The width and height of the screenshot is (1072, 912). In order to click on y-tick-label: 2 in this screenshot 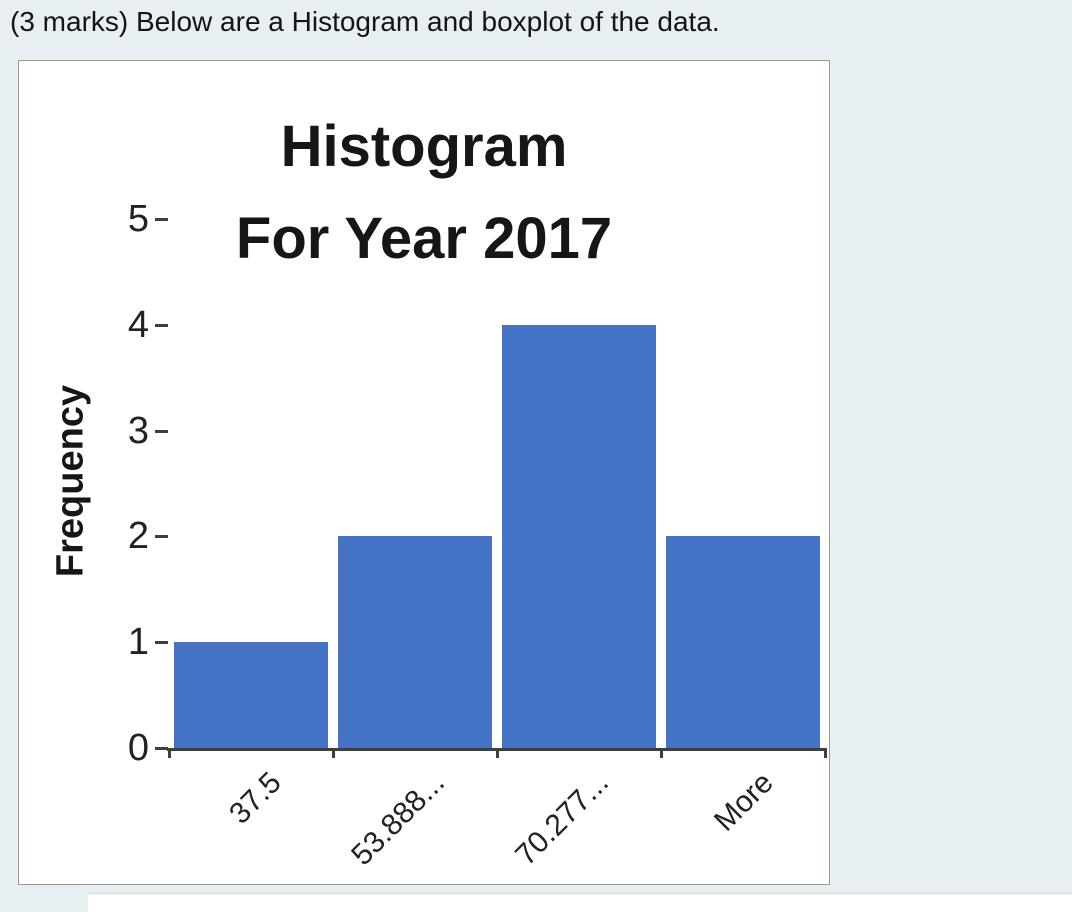, I will do `click(138, 536)`.